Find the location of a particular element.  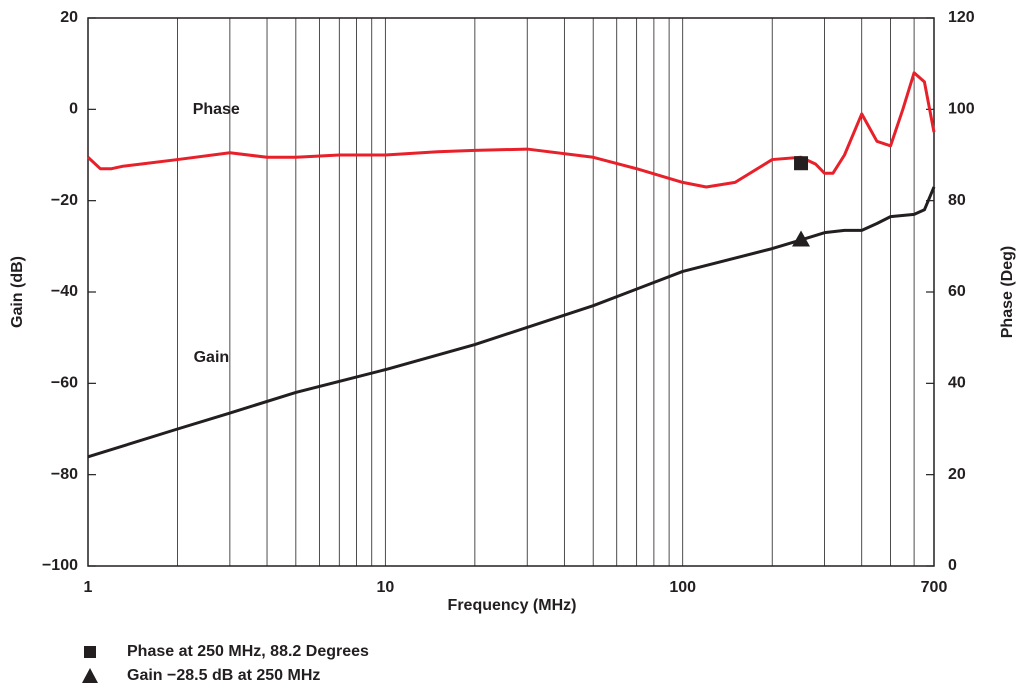

x-axis-label: Frequency (MHz) is located at coordinates (512, 605).